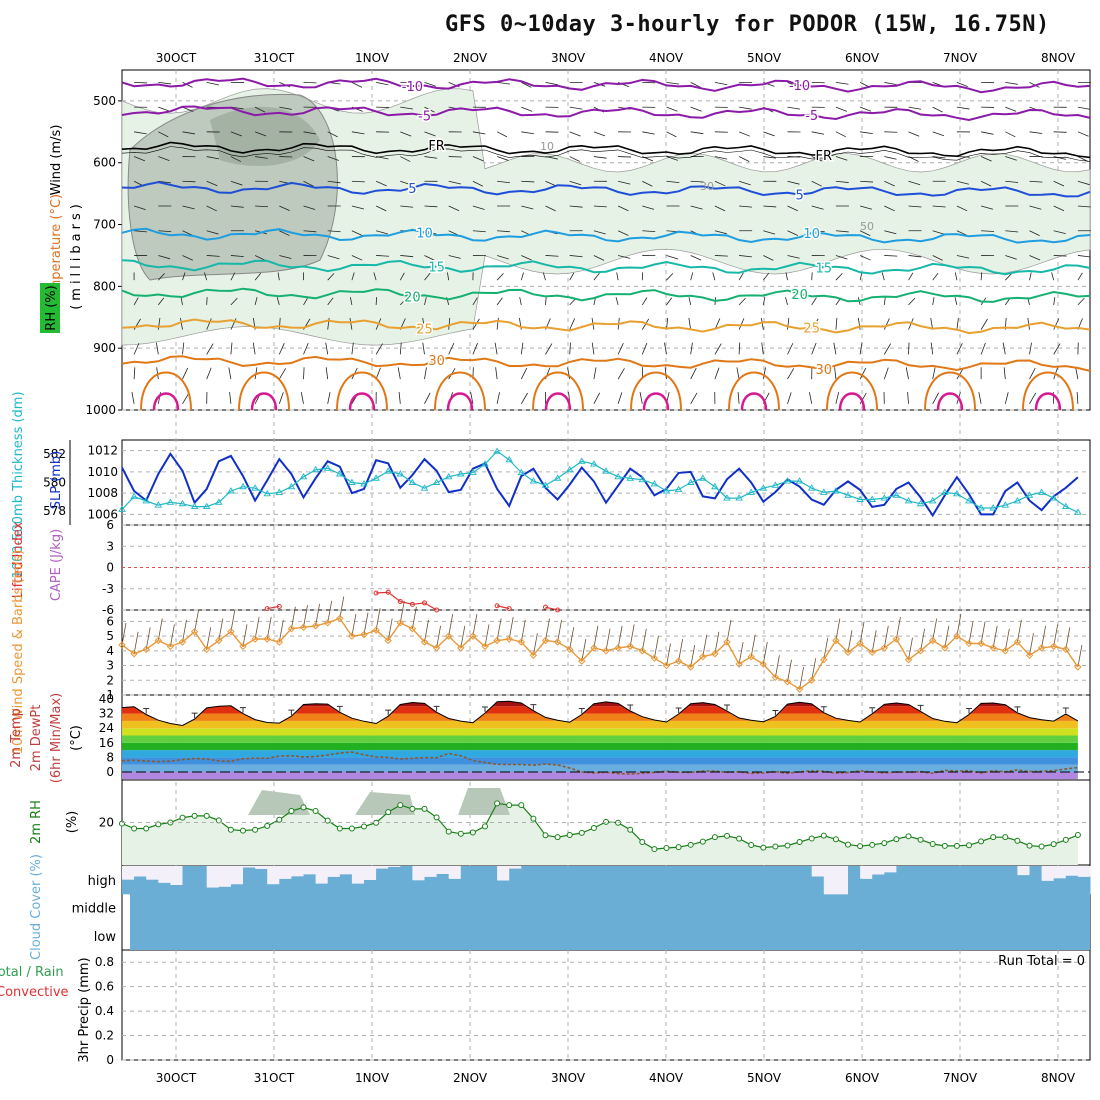 The height and width of the screenshot is (1100, 1100). What do you see at coordinates (102, 881) in the screenshot?
I see `cloud-level-label: high` at bounding box center [102, 881].